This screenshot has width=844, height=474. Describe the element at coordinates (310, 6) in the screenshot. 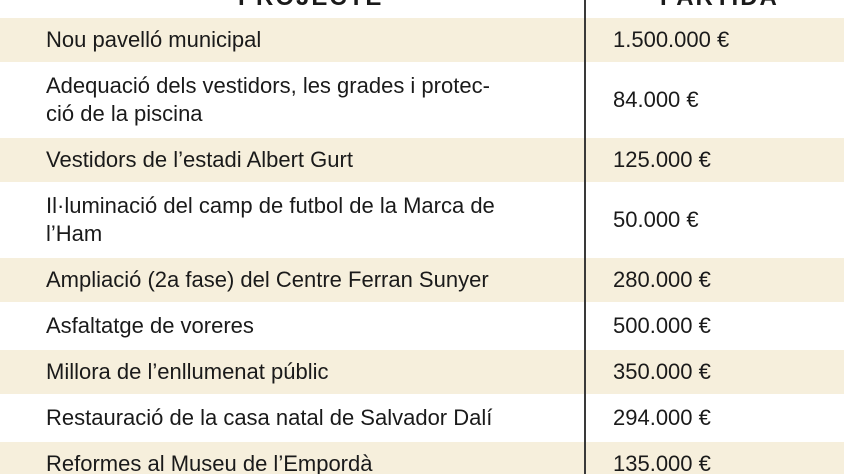

I see `column-header: PROJECTE` at that location.